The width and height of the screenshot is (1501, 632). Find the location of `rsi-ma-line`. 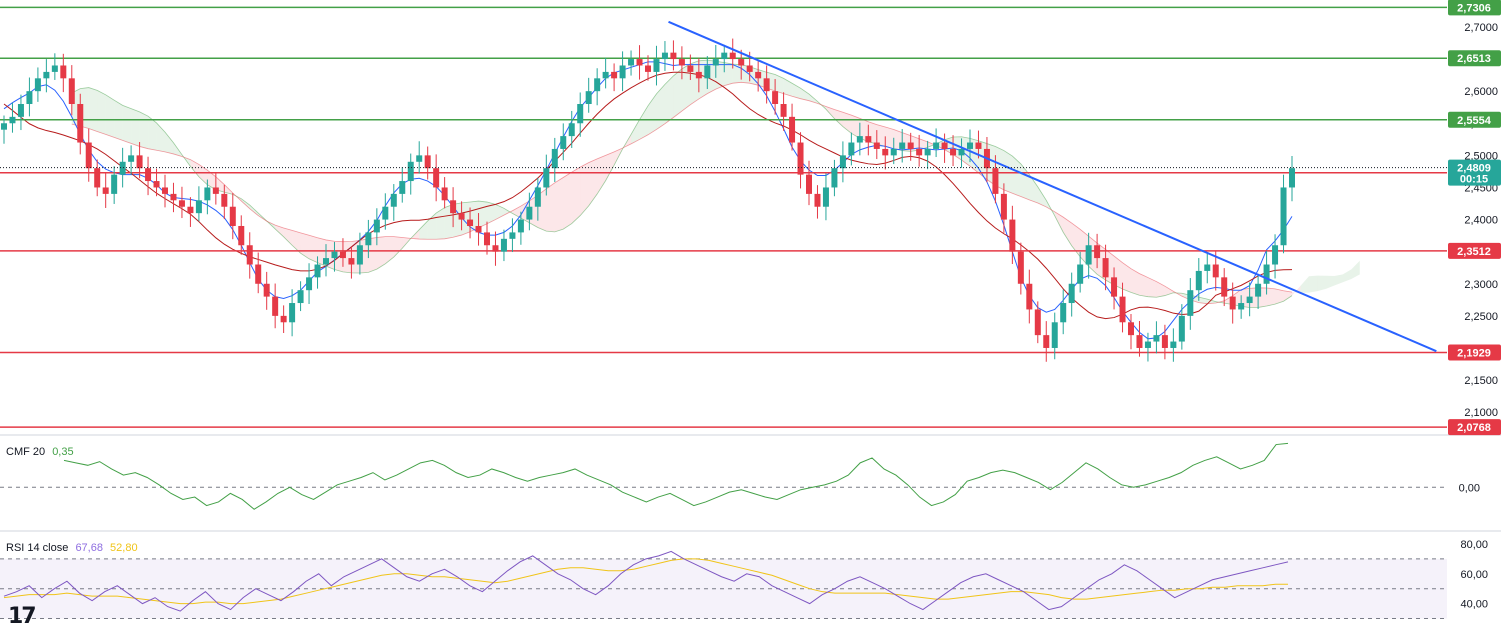

rsi-ma-line is located at coordinates (645, 581).